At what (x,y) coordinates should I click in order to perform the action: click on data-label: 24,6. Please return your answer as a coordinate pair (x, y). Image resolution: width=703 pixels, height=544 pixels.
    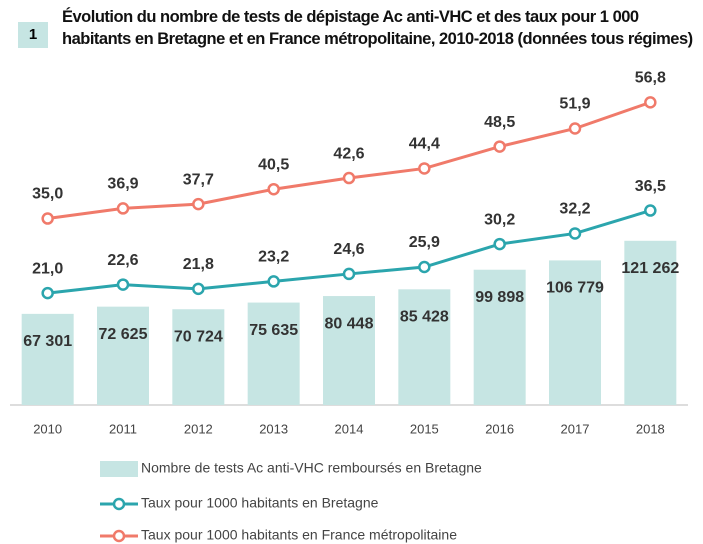
    Looking at the image, I should click on (348, 249).